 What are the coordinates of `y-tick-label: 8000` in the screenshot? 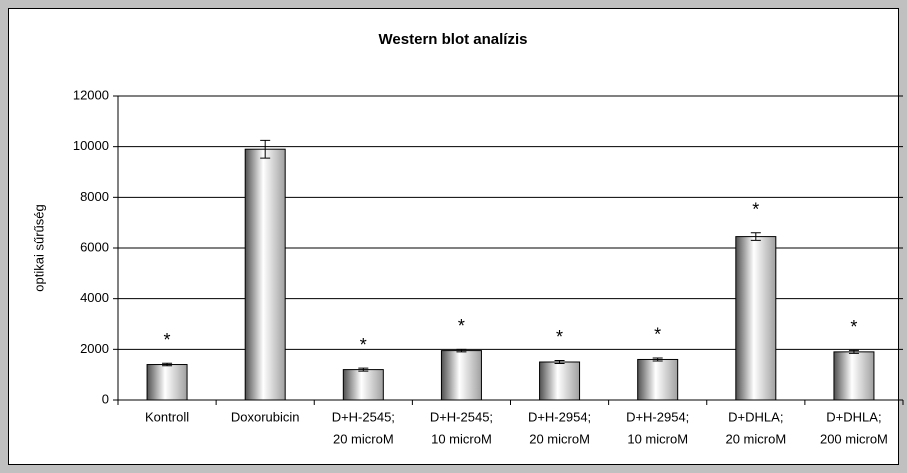 It's located at (94, 196).